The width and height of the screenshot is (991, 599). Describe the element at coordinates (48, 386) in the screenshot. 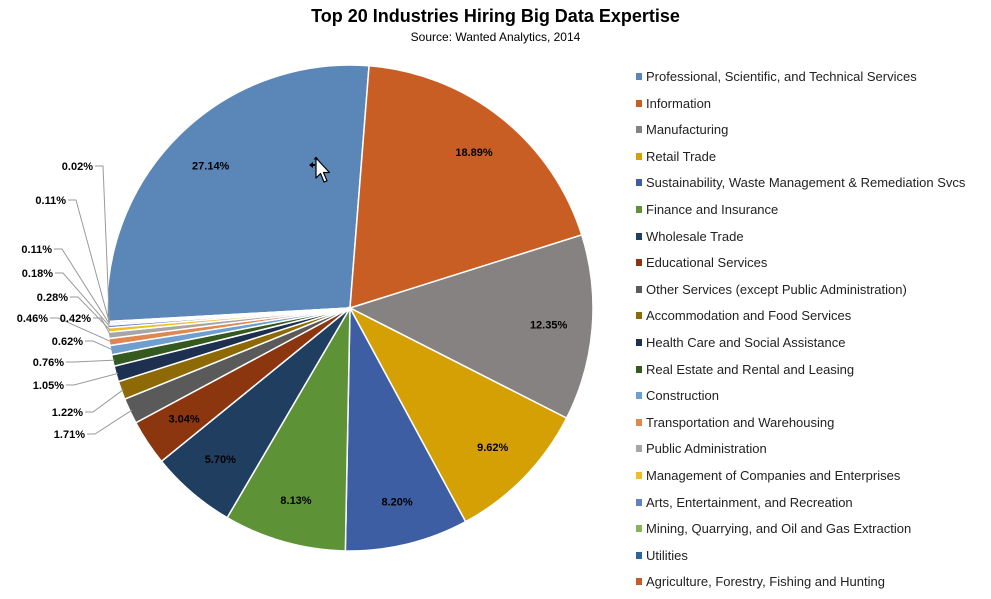

I see `slice-data-label: 1.05%` at that location.